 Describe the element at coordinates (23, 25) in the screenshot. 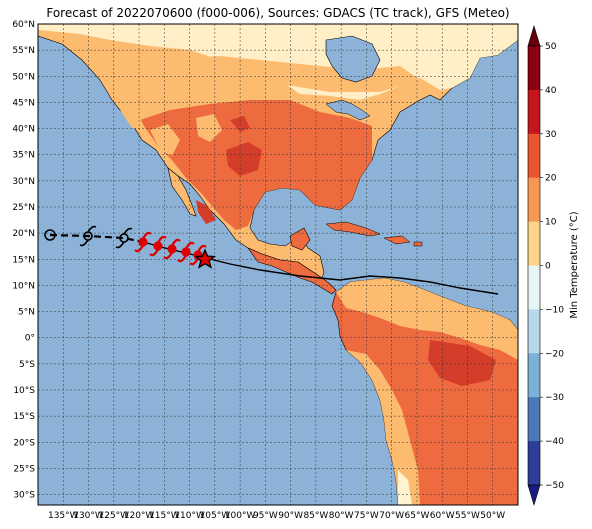

I see `lat-label: 60°N` at that location.